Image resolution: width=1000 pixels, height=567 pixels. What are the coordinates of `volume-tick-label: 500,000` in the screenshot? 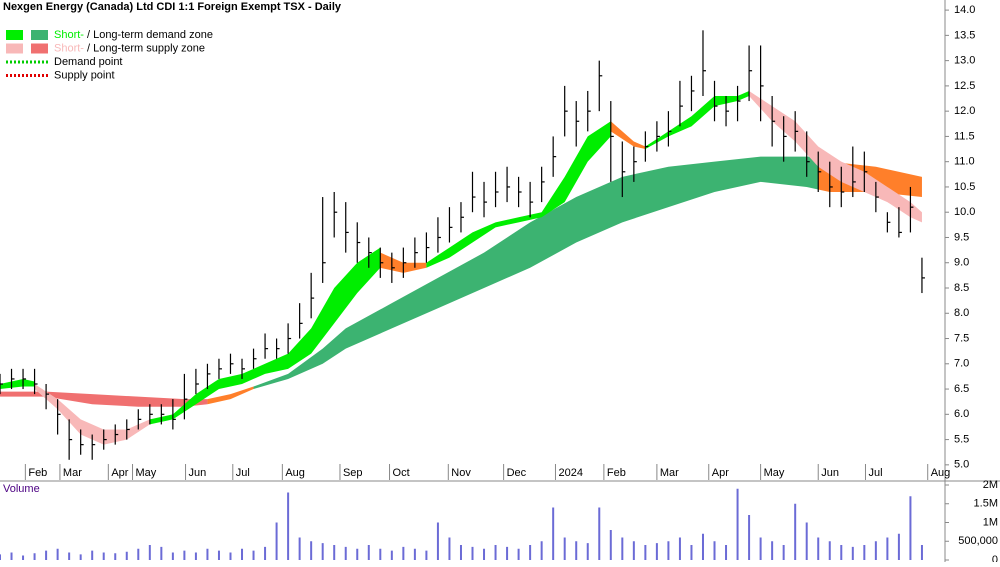 It's located at (978, 541).